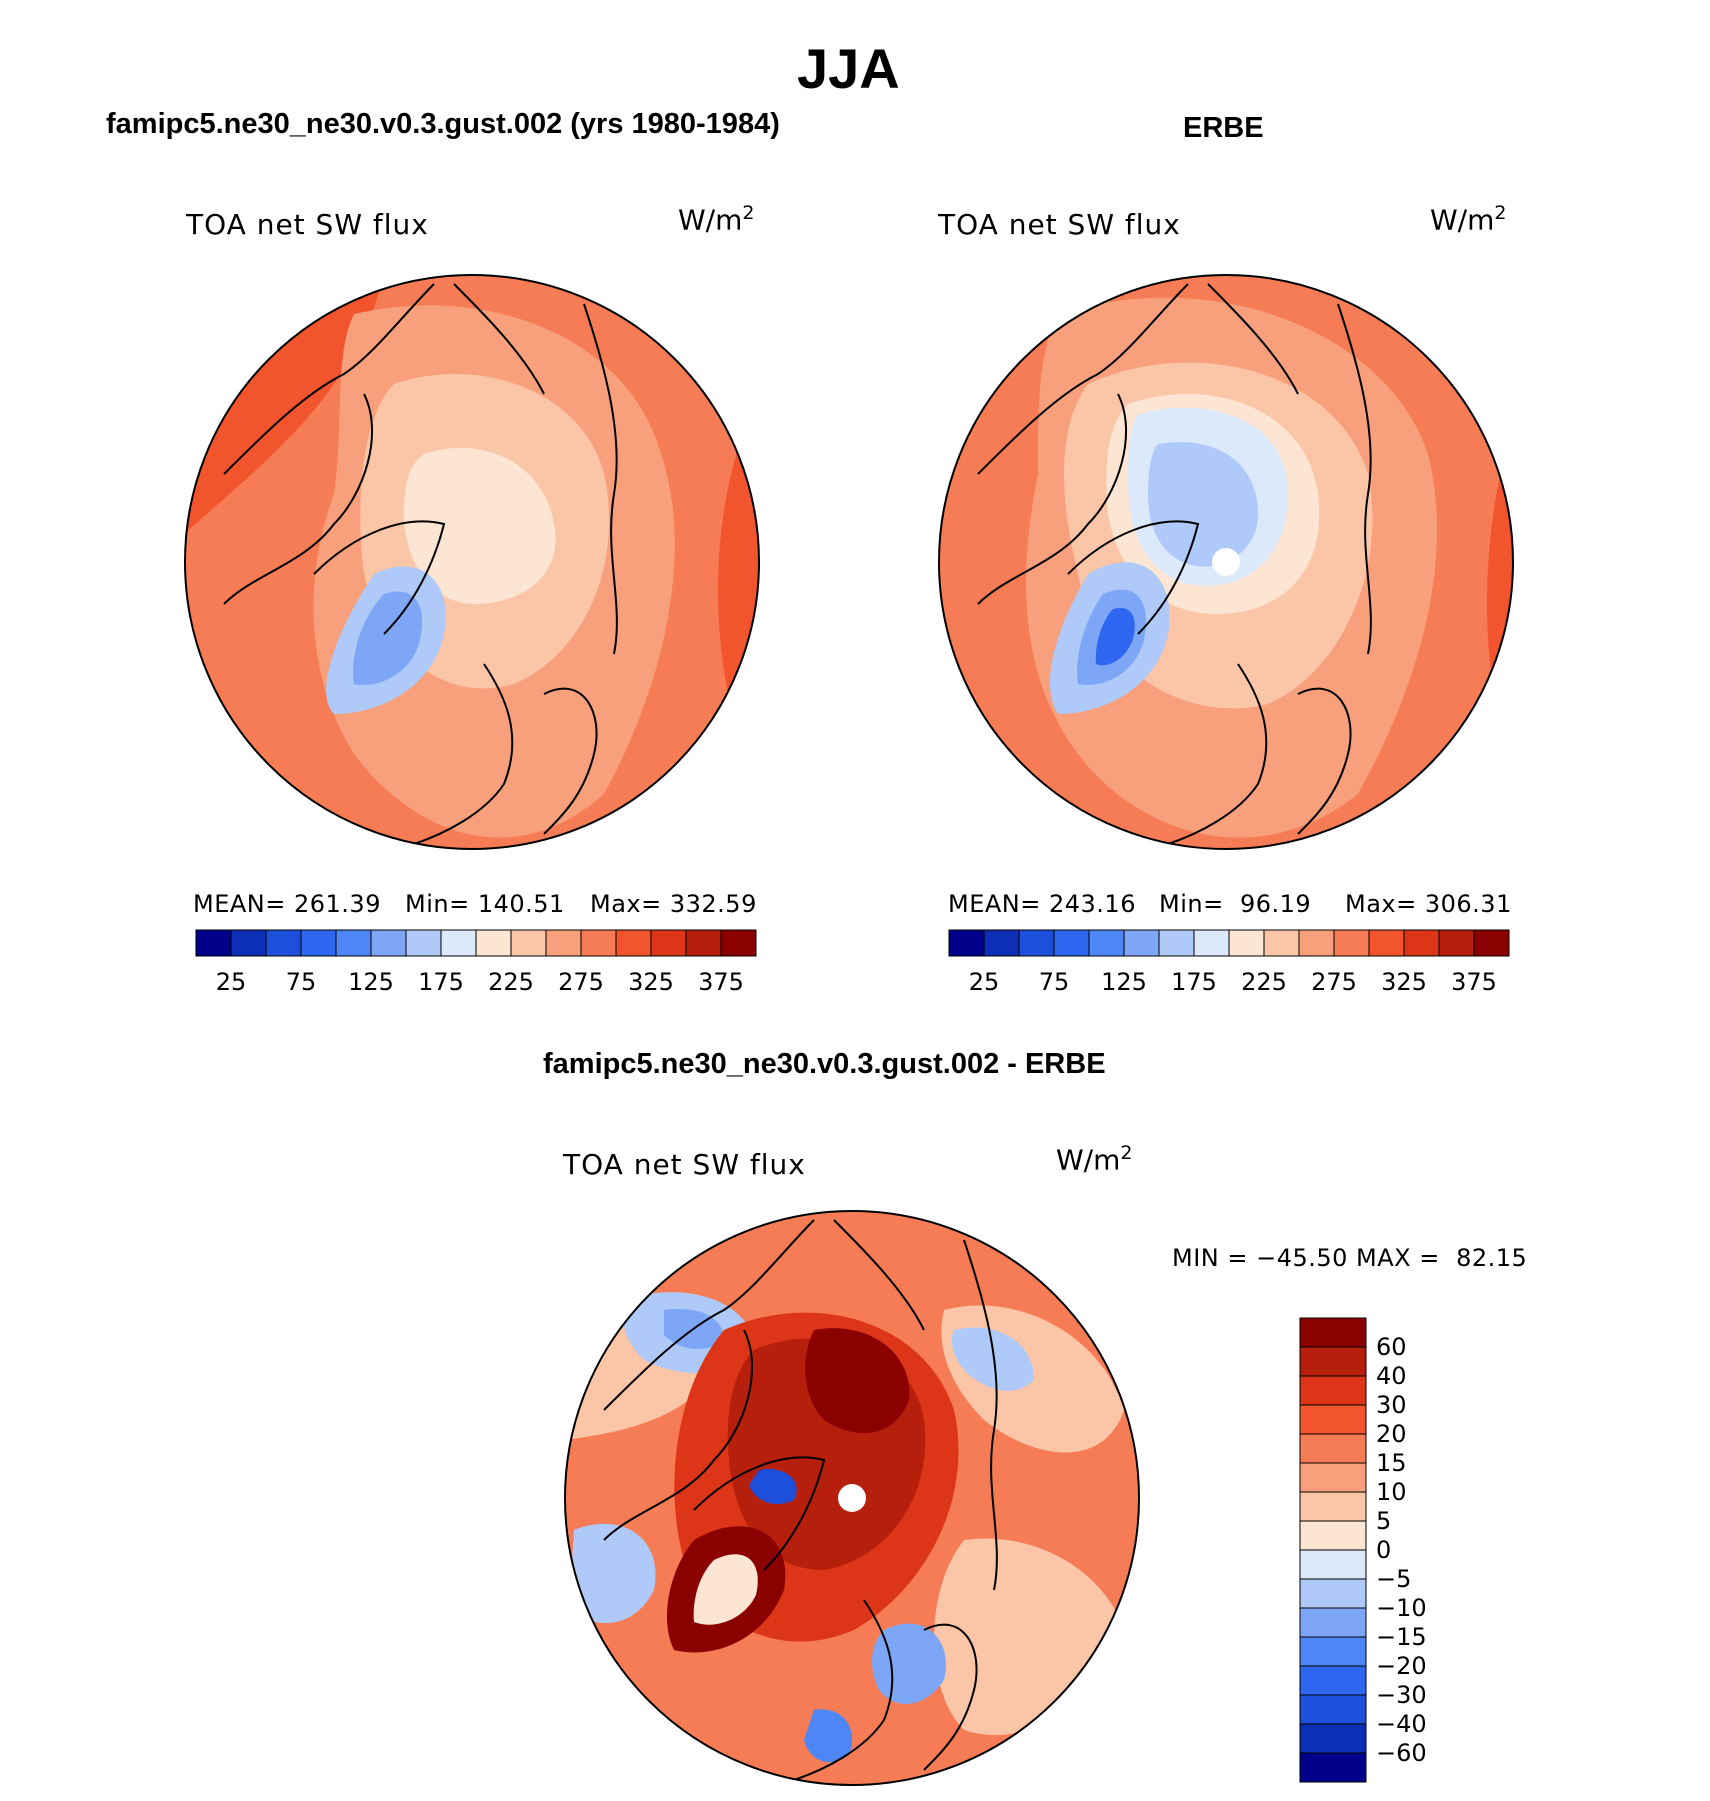 The image size is (1710, 1801). Describe the element at coordinates (1384, 1521) in the screenshot. I see `panel3-colorbar-tick-label: 5` at that location.